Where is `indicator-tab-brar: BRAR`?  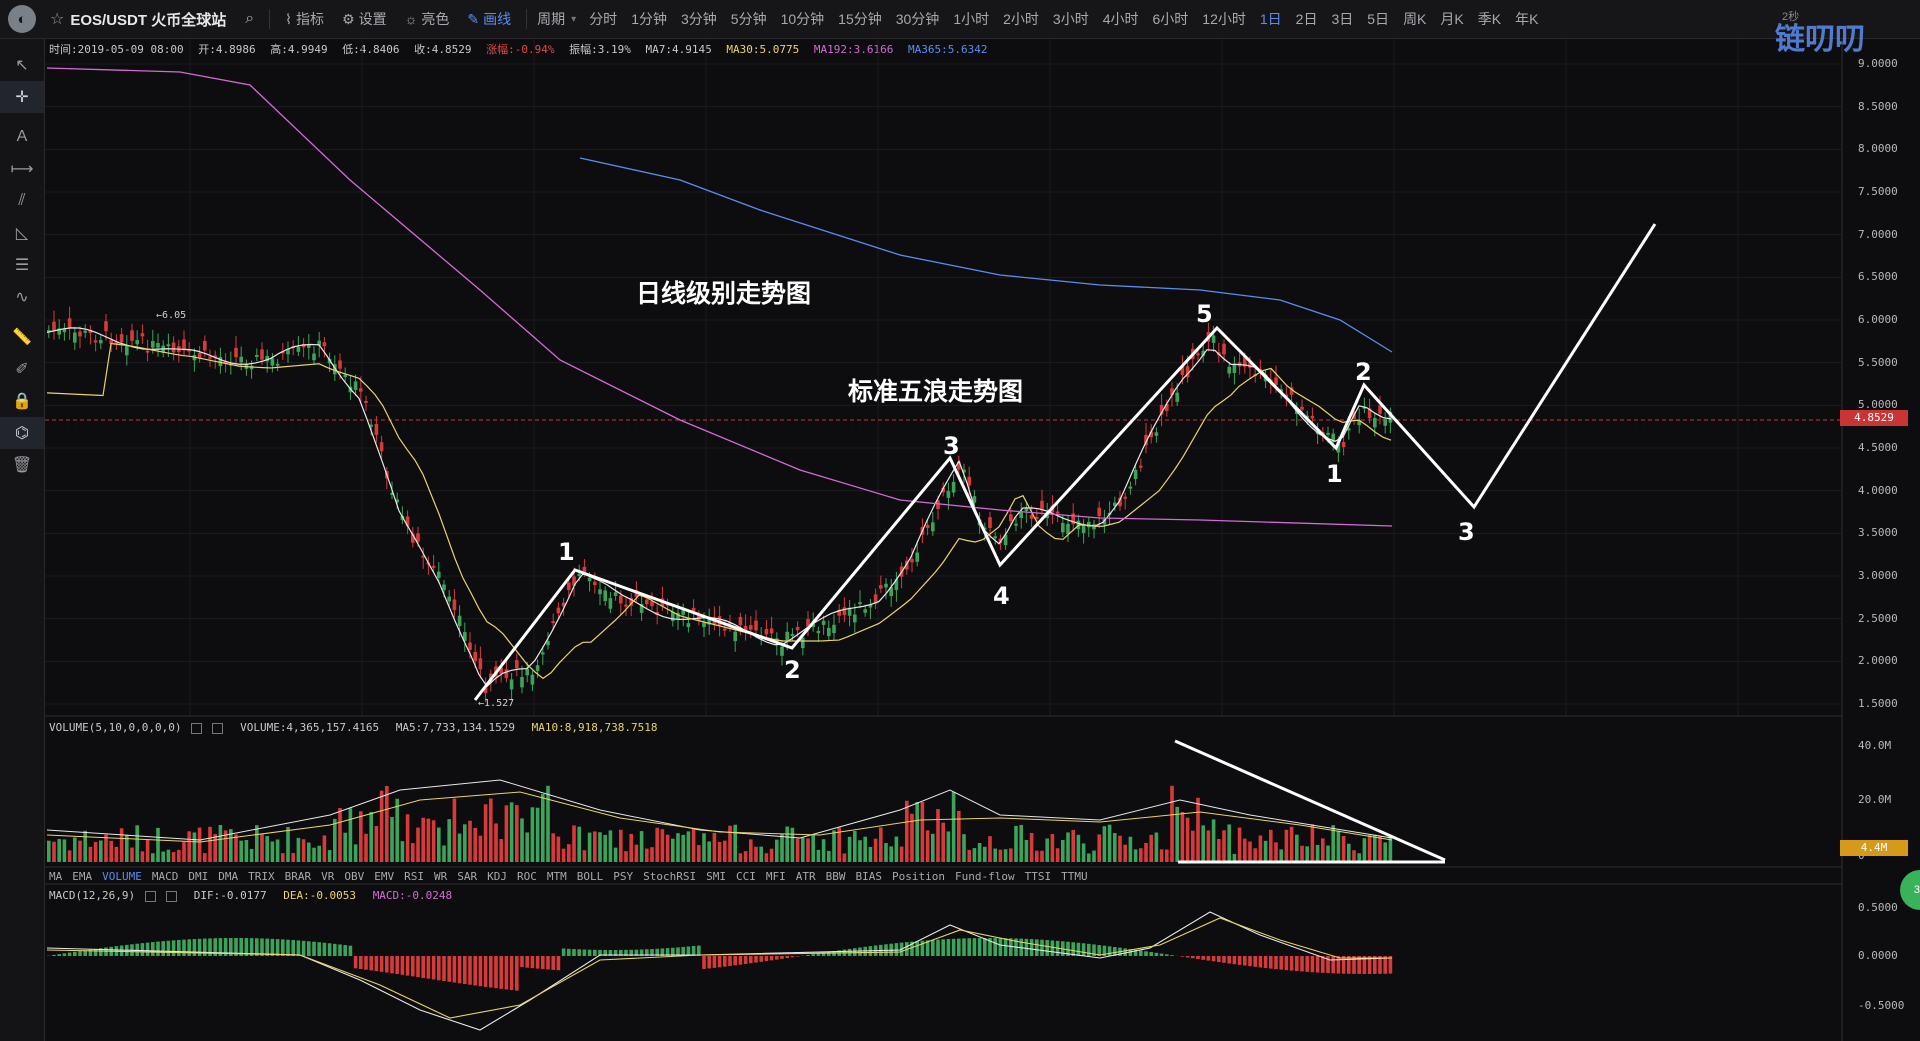
indicator-tab-brar: BRAR is located at coordinates (298, 876).